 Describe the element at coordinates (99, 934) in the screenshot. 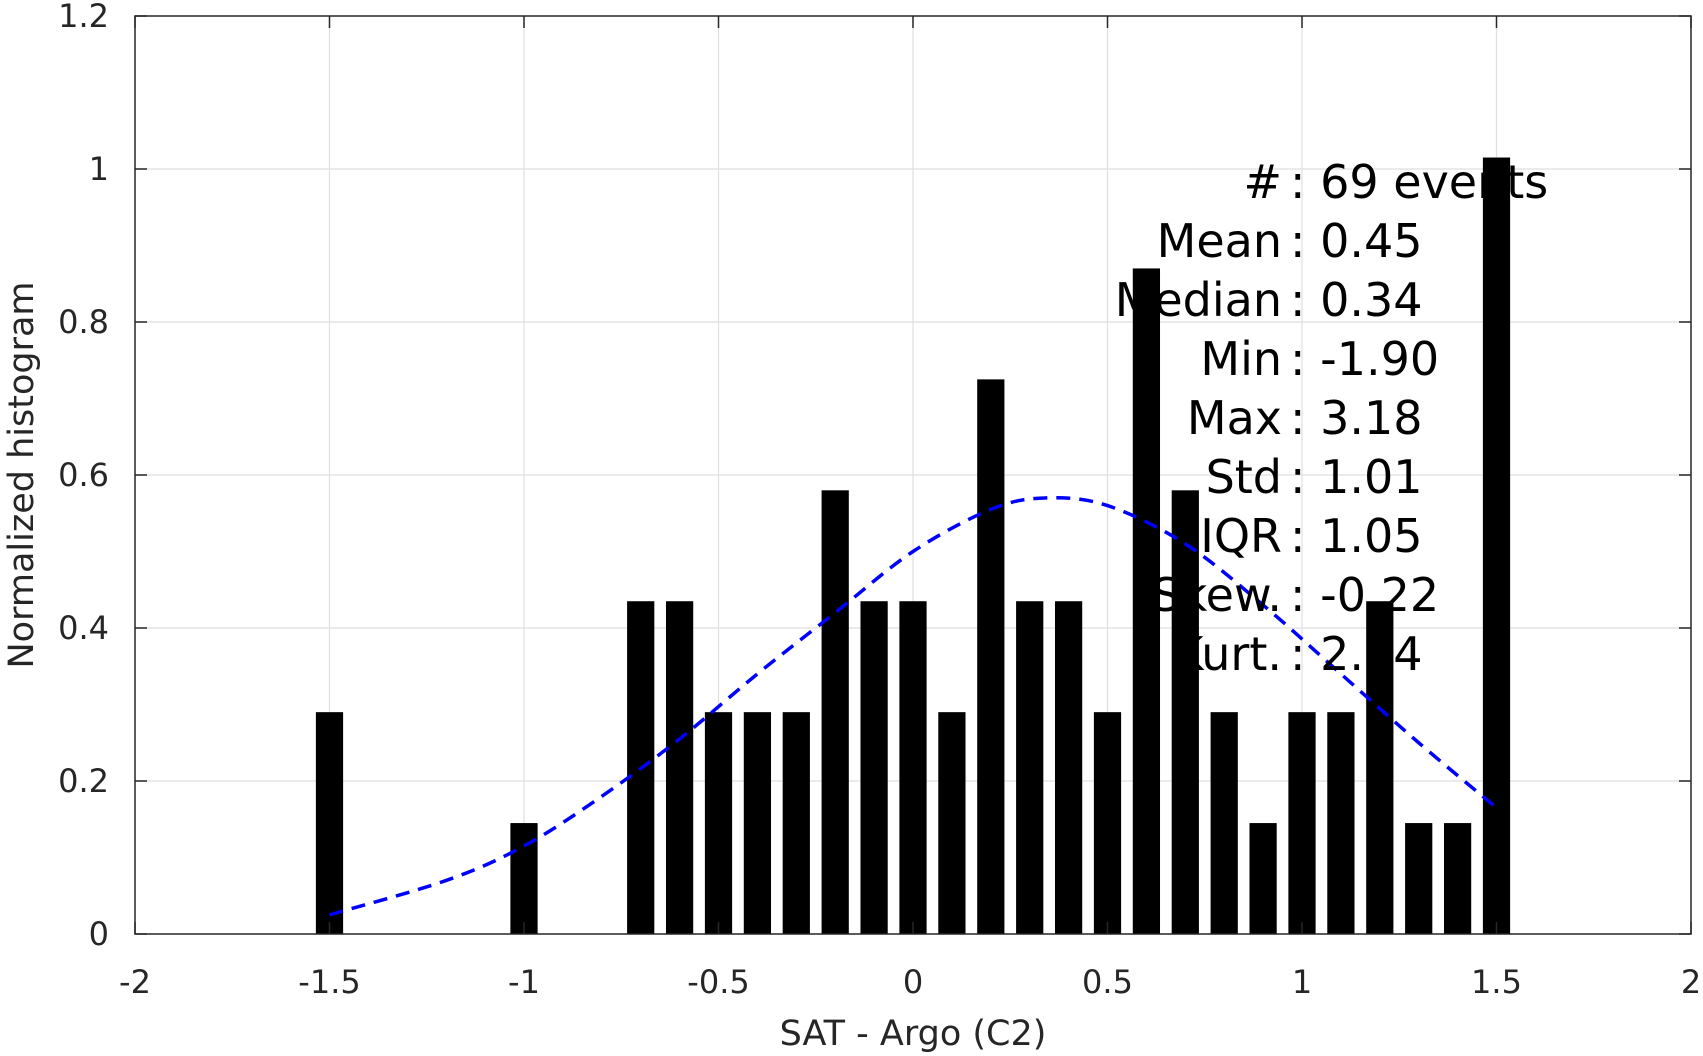

I see `y-tick-label: 0` at that location.